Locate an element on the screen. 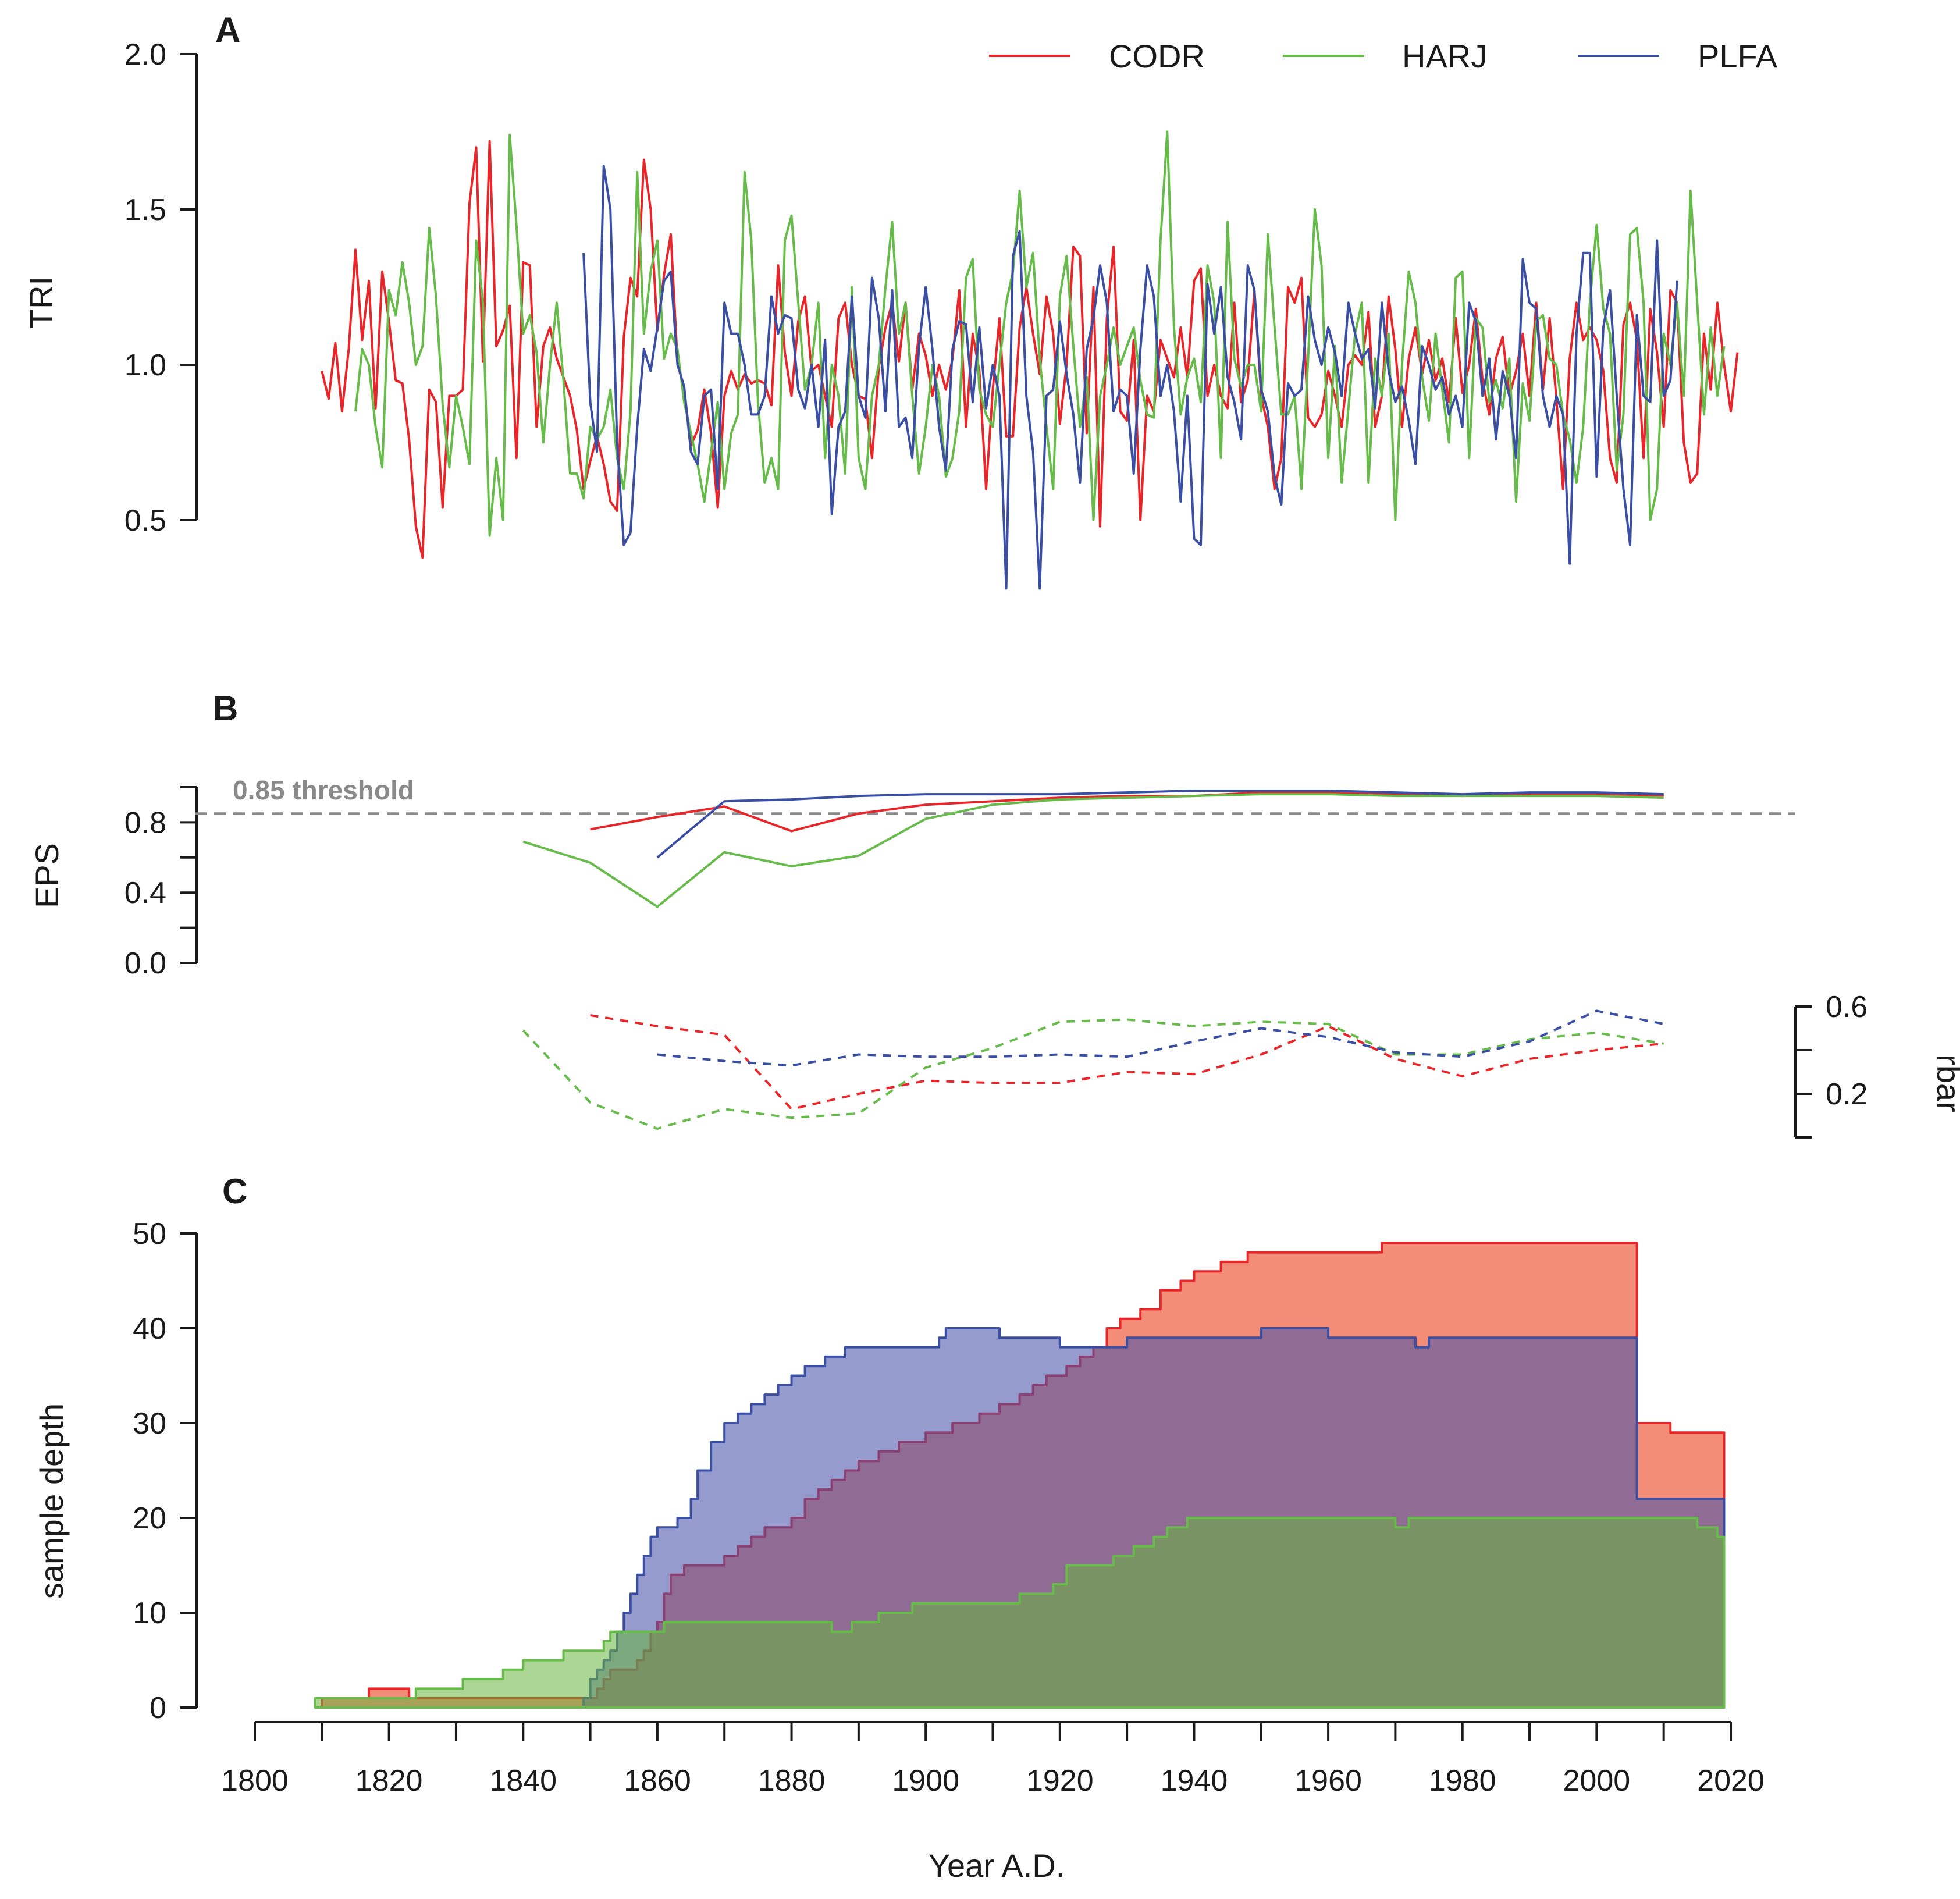 The height and width of the screenshot is (1899, 1960). panel-a-y-tick-label: 2.0 is located at coordinates (145, 55).